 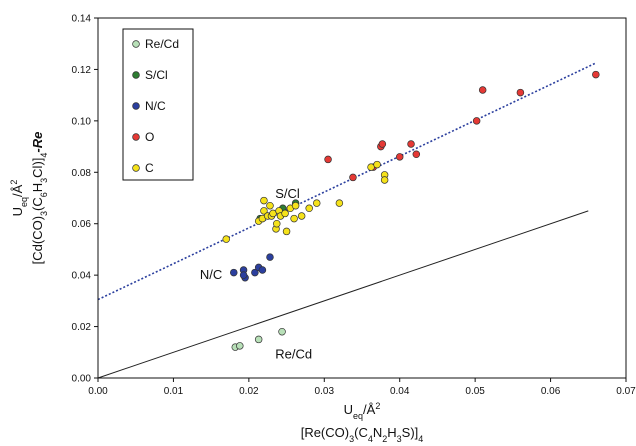 I want to click on legend-label: Re/Cd, so click(x=162, y=44).